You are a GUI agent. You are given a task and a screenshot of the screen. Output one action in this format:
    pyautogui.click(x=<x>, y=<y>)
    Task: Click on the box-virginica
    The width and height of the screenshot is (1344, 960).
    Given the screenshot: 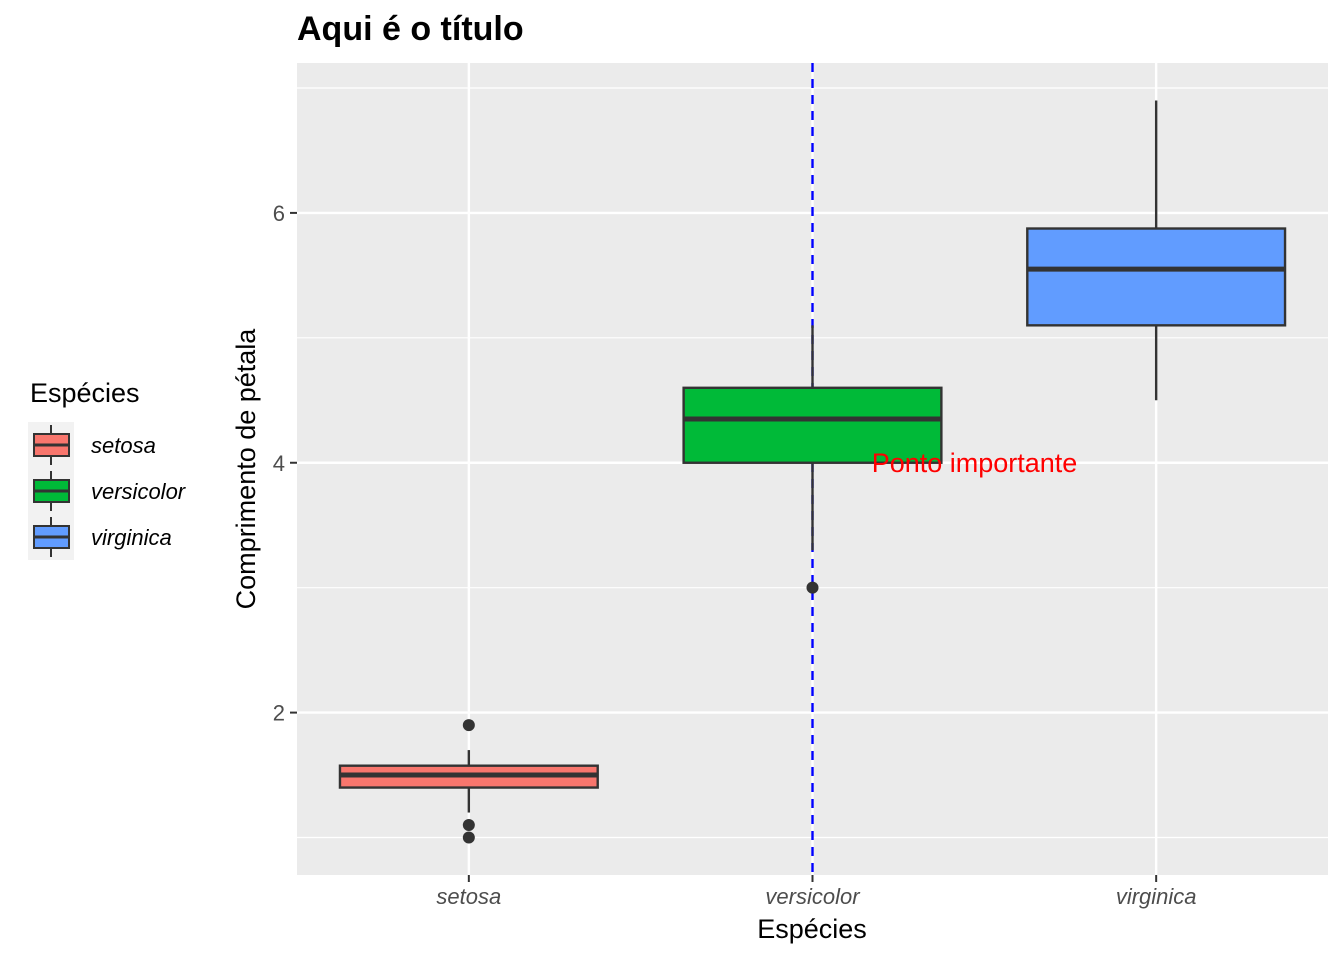 What is the action you would take?
    pyautogui.click(x=1156, y=250)
    